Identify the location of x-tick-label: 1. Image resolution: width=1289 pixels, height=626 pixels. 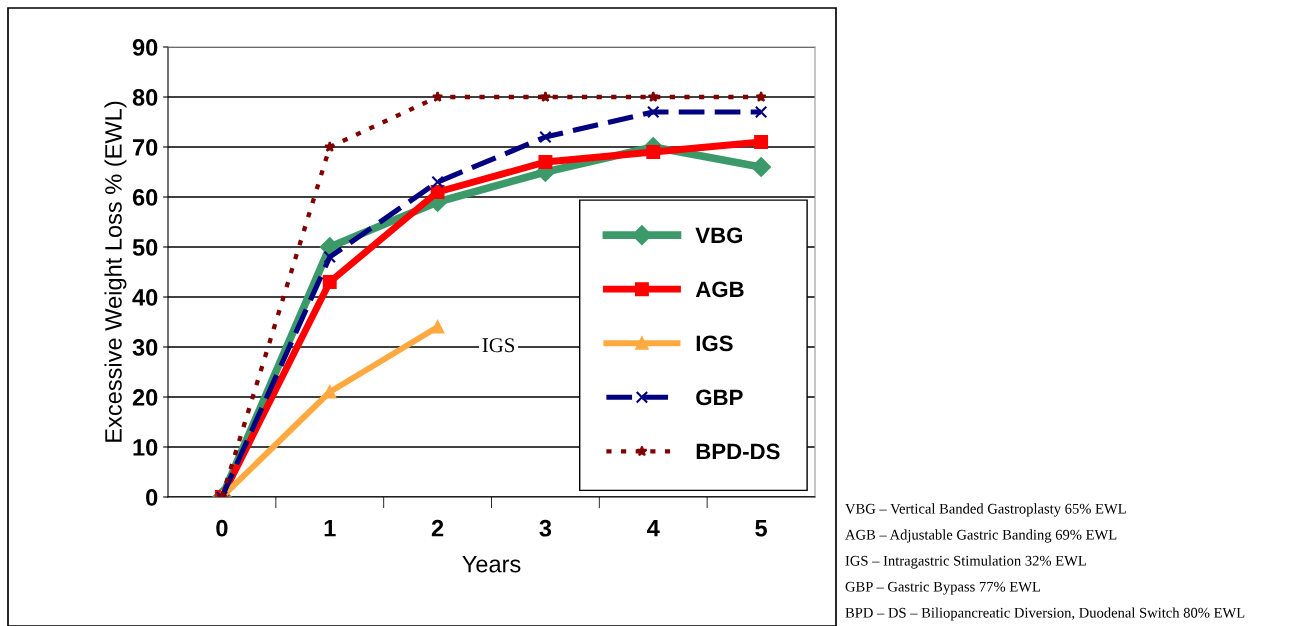
(330, 528).